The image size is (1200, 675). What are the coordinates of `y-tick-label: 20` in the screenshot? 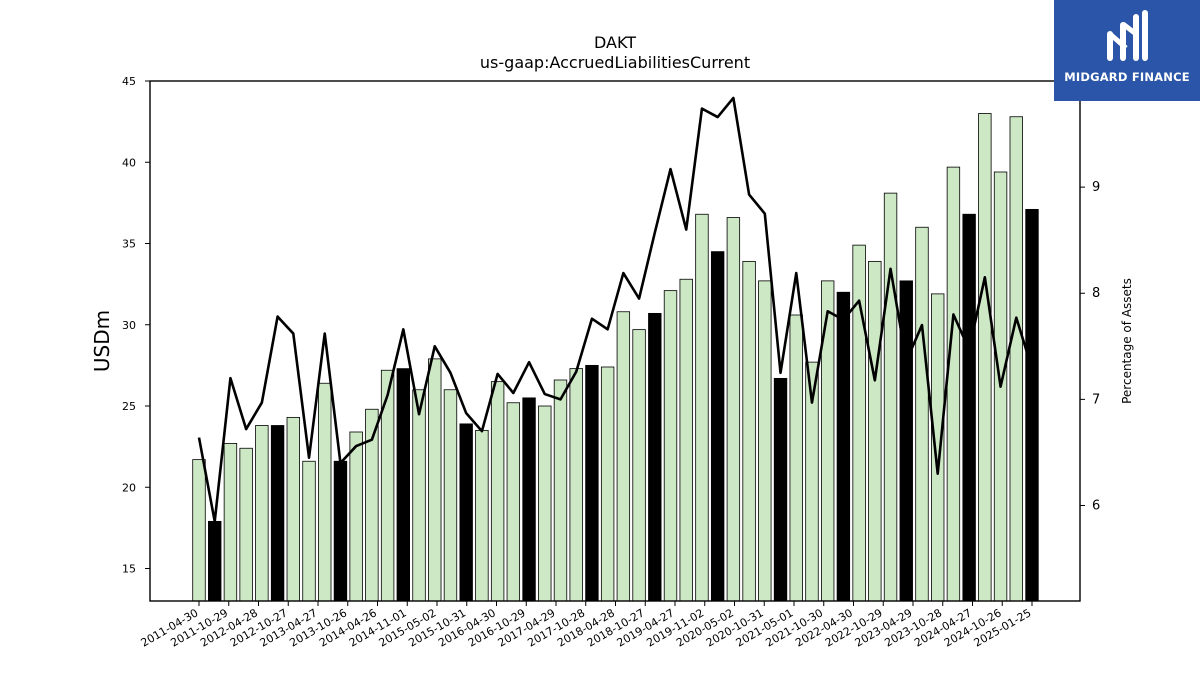 It's located at (129, 487).